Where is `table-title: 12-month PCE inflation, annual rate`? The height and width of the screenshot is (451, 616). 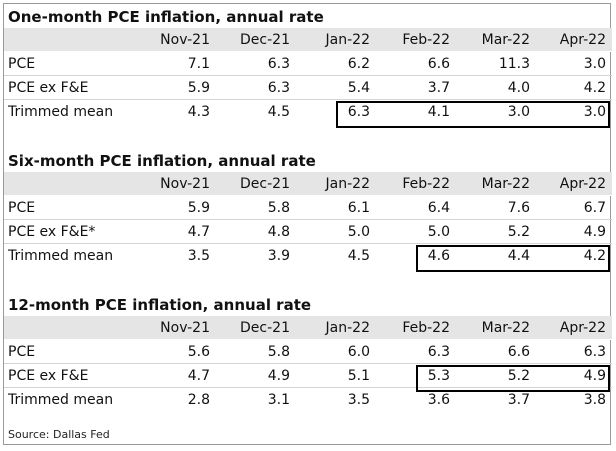 table-title: 12-month PCE inflation, annual rate is located at coordinates (160, 305).